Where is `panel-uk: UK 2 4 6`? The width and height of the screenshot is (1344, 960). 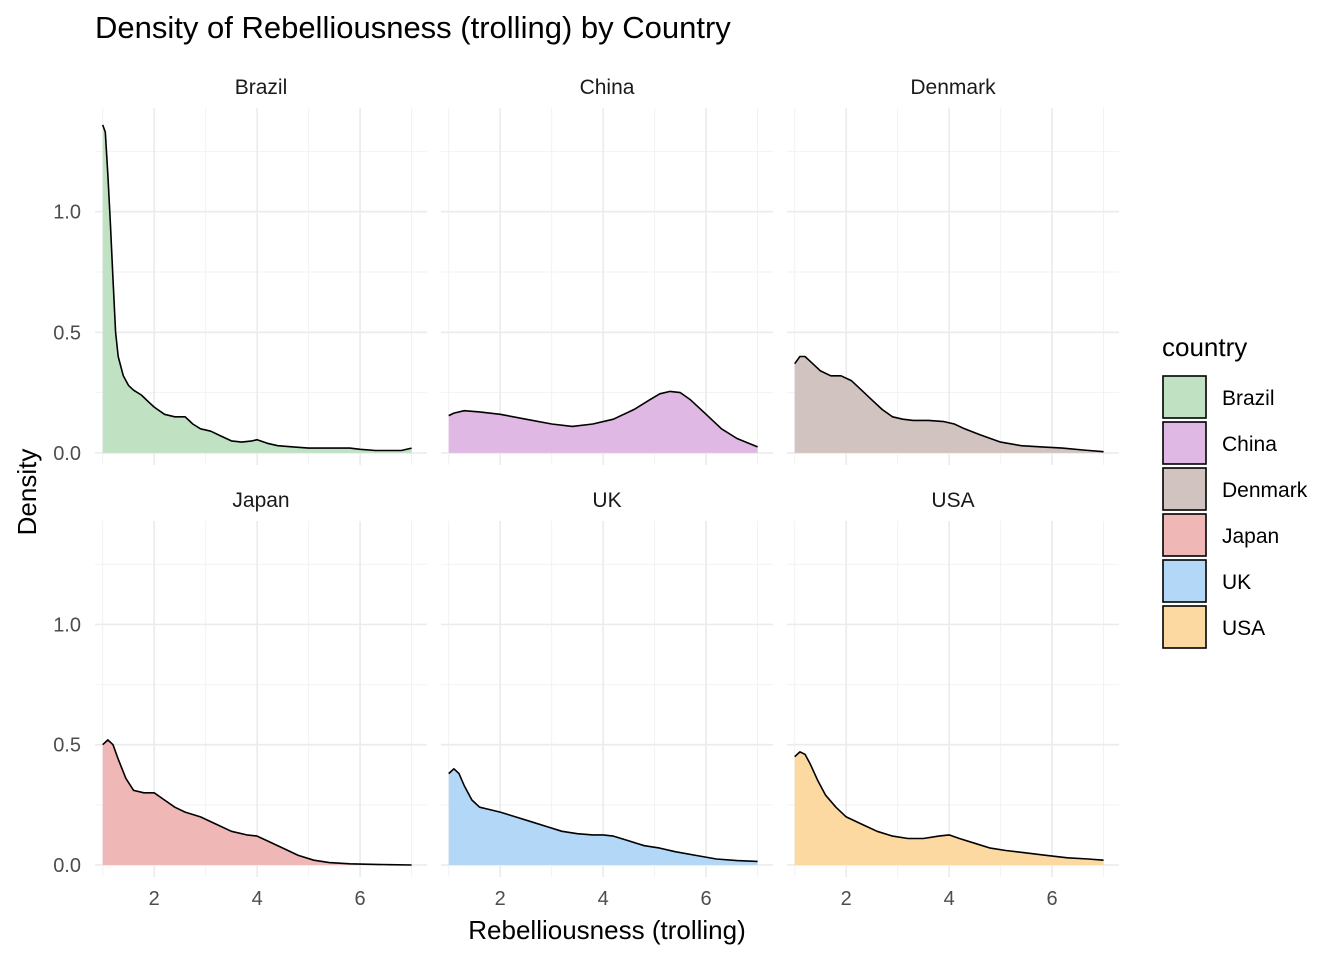
panel-uk: UK 2 4 6 is located at coordinates (607, 699).